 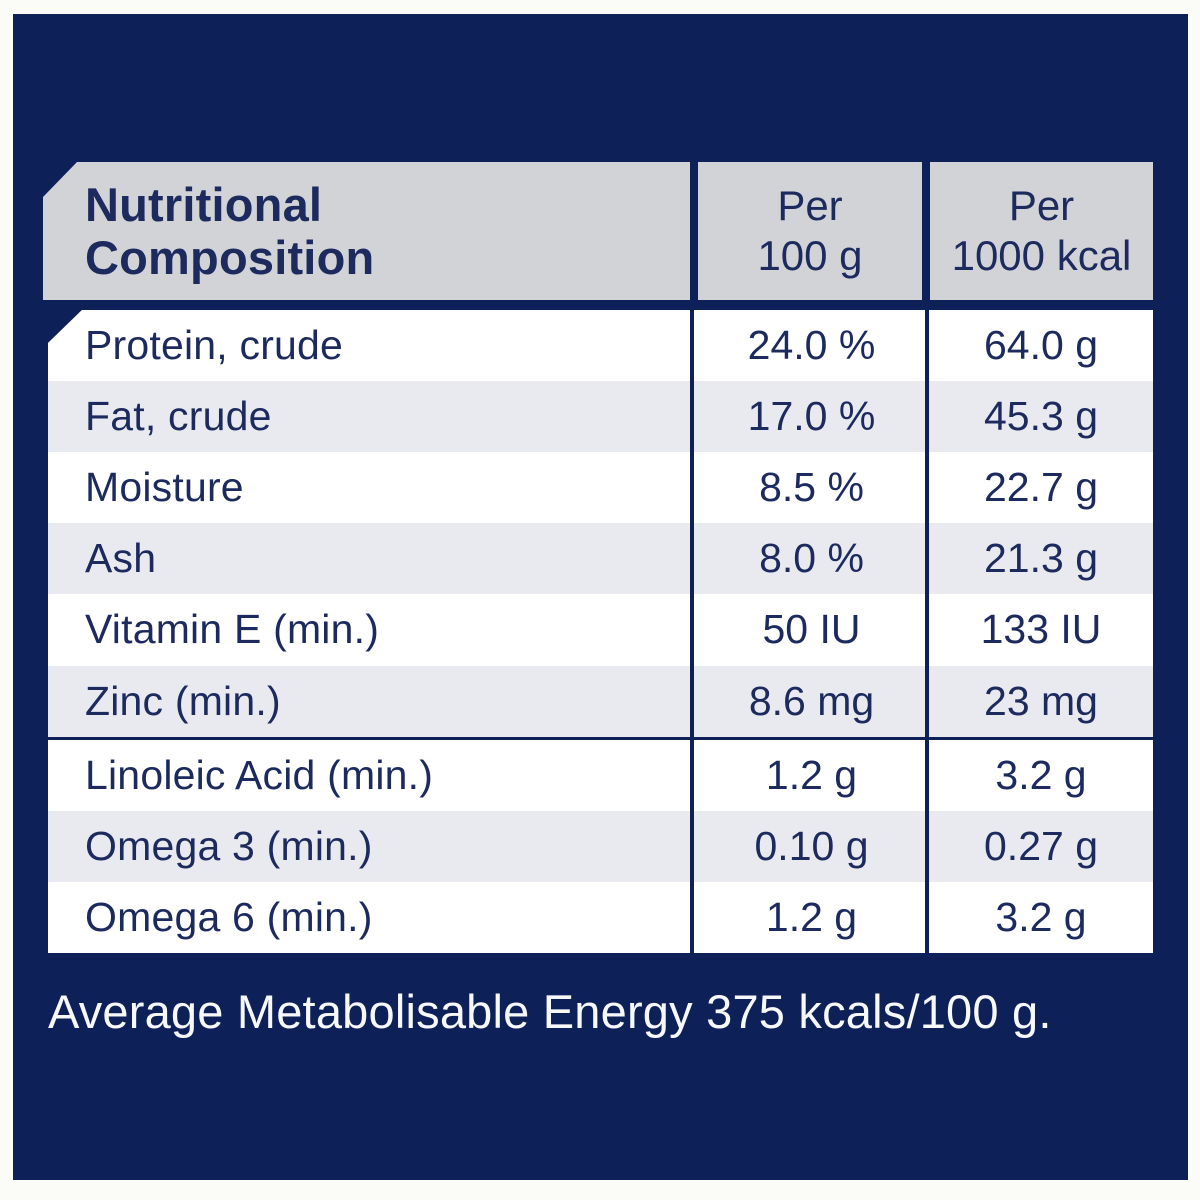 I want to click on value-per-100g: 8.5 %, so click(x=811, y=487).